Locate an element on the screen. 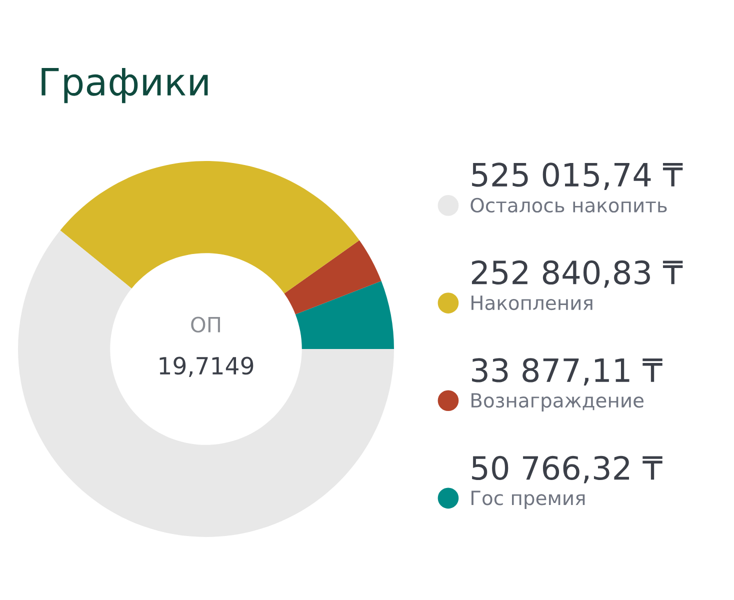 Image resolution: width=734 pixels, height=600 pixels. data-label: 33 877,11 ₸ is located at coordinates (567, 372).